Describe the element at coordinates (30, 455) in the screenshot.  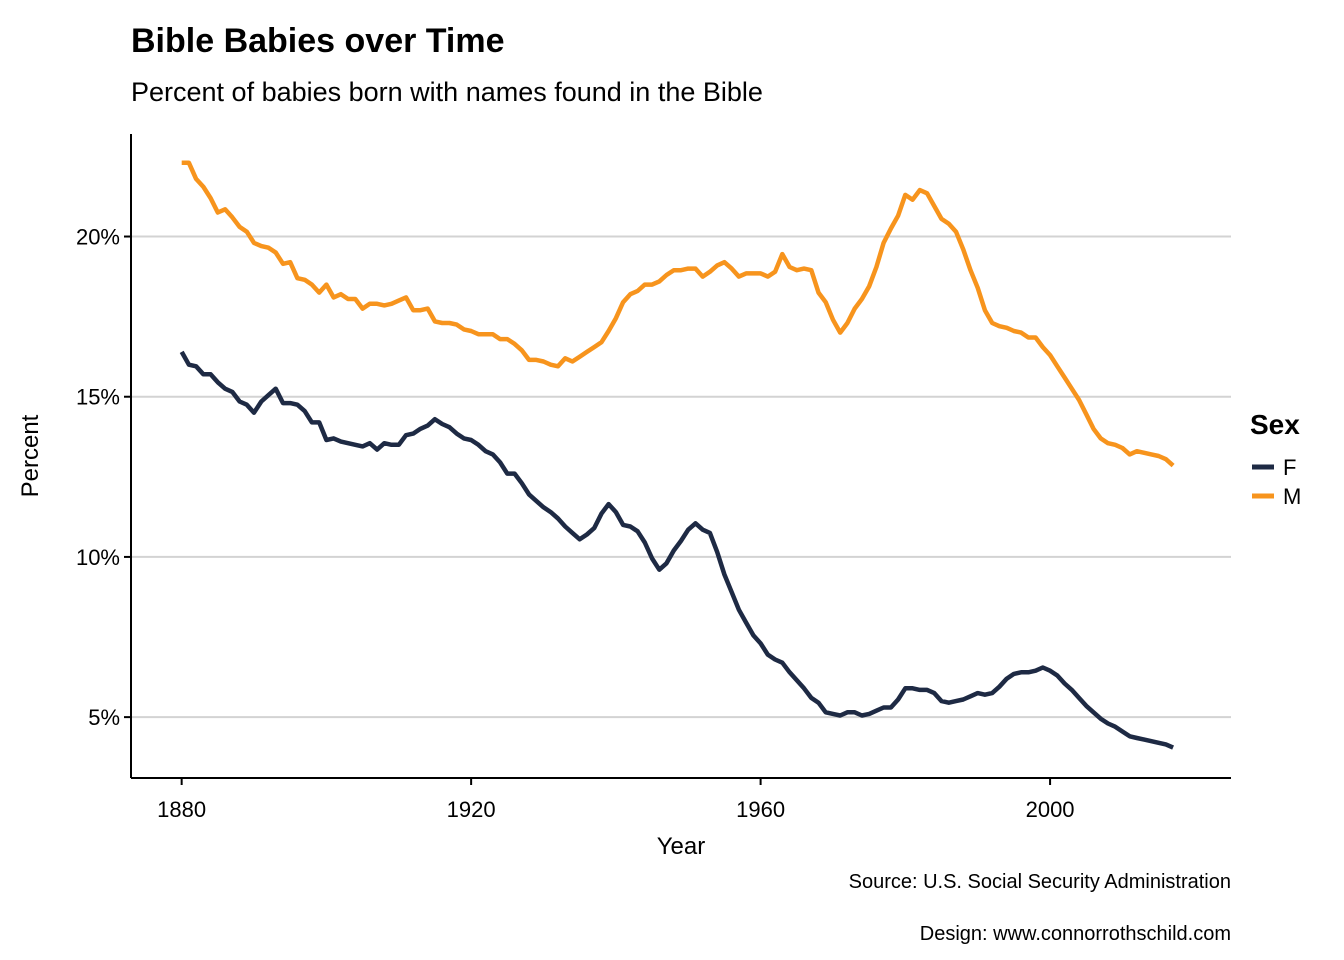
I see `y-axis-label: Percent` at that location.